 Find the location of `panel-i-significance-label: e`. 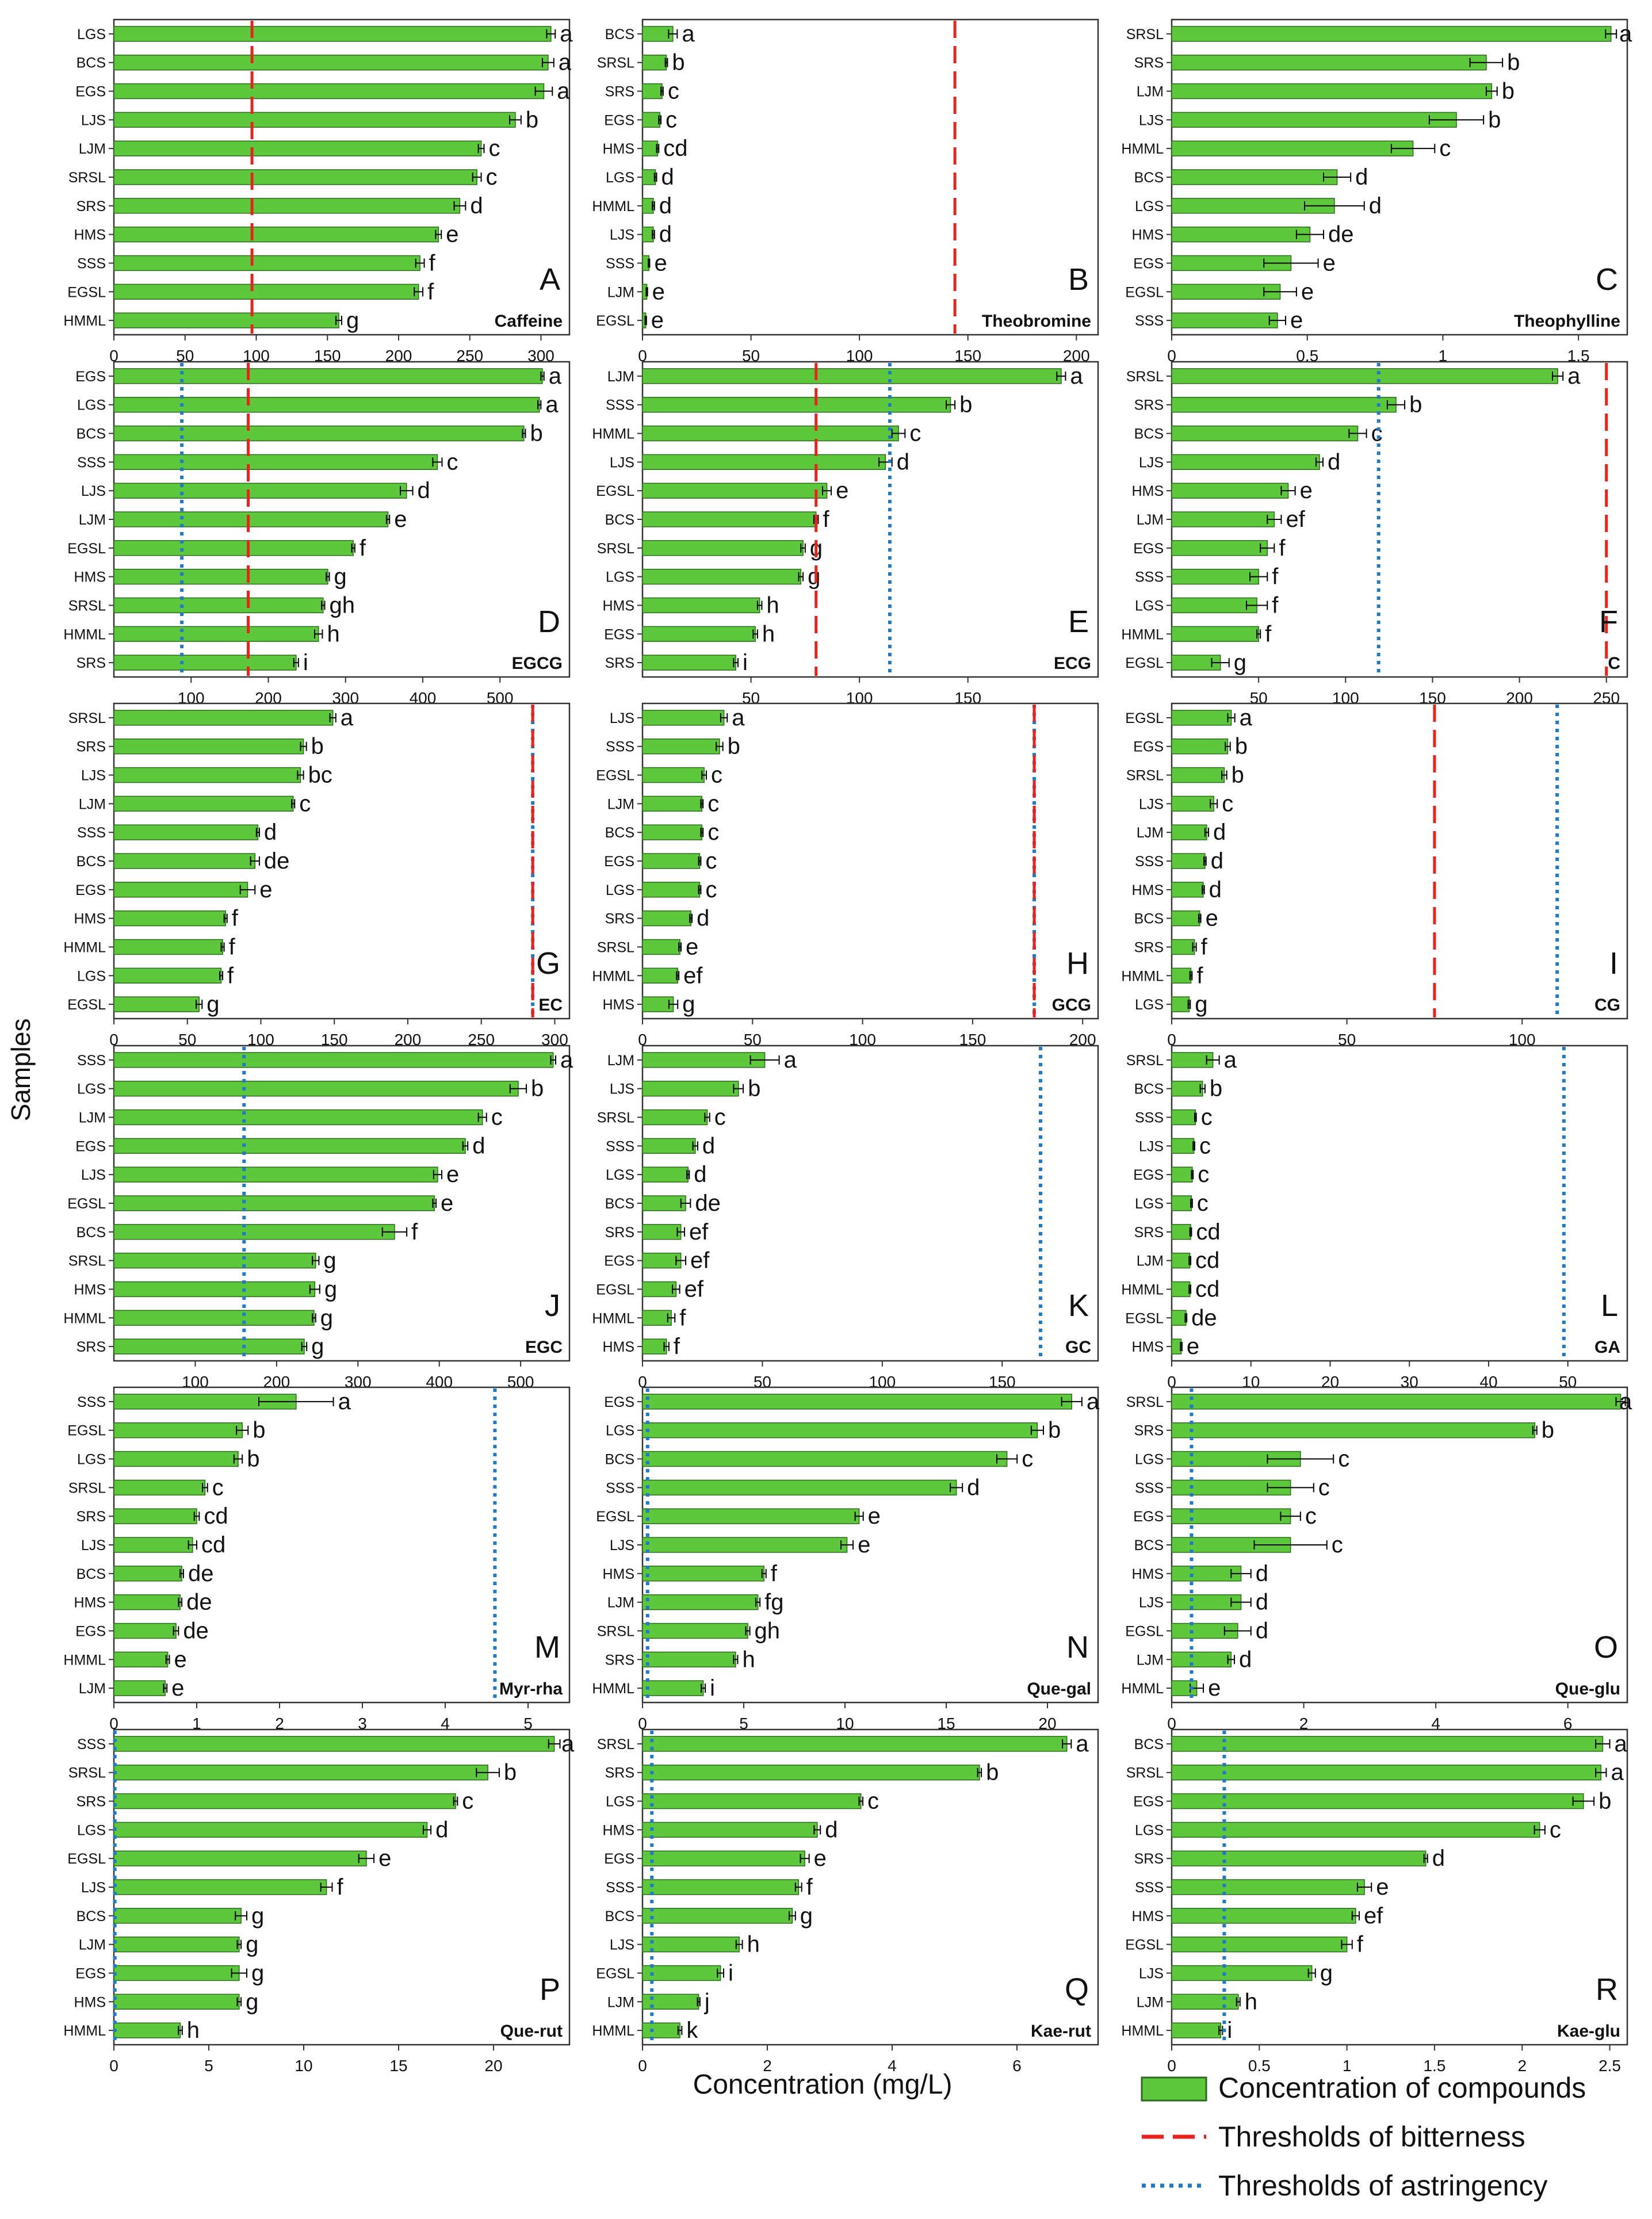

panel-i-significance-label: e is located at coordinates (1212, 918).